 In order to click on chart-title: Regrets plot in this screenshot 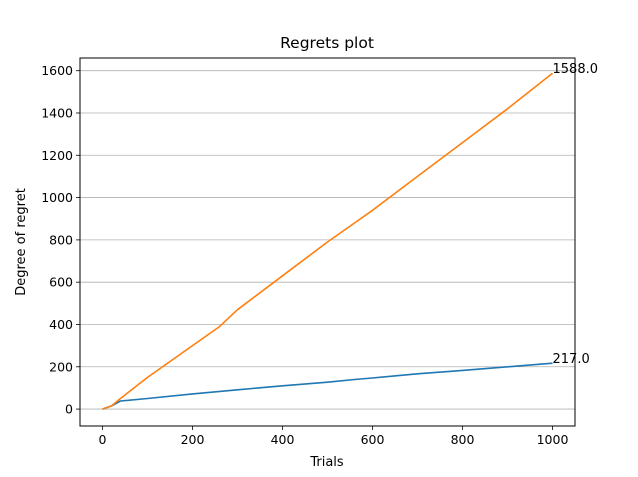, I will do `click(327, 43)`.